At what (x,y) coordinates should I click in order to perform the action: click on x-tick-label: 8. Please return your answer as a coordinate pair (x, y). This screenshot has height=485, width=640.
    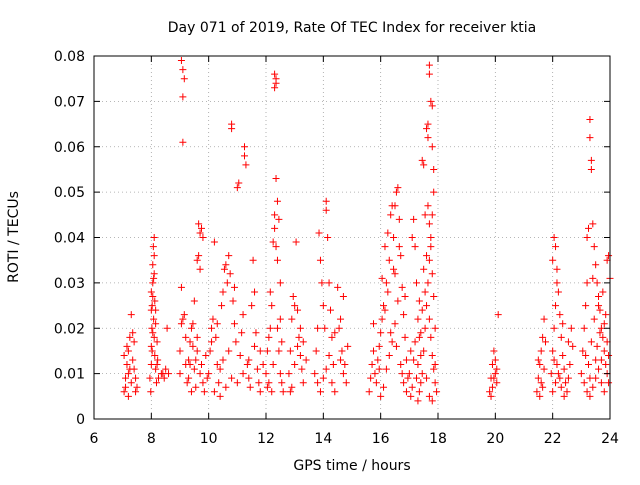
    Looking at the image, I should click on (151, 439).